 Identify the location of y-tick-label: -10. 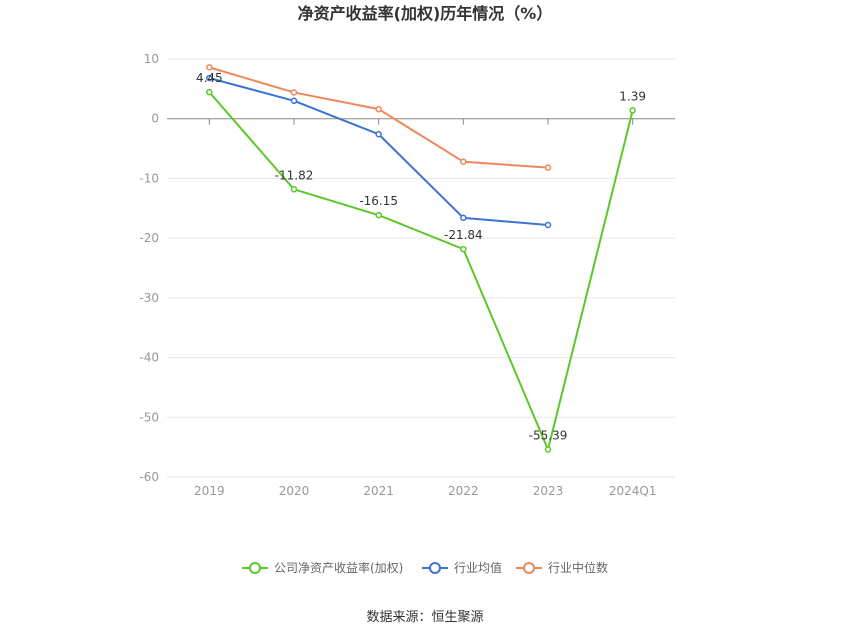
(149, 178).